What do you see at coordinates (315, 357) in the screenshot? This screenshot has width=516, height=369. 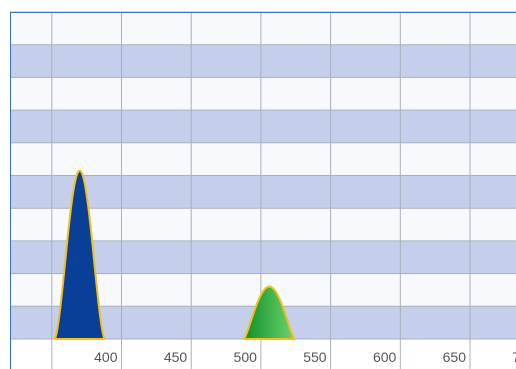 I see `x-tick-label: 550` at bounding box center [315, 357].